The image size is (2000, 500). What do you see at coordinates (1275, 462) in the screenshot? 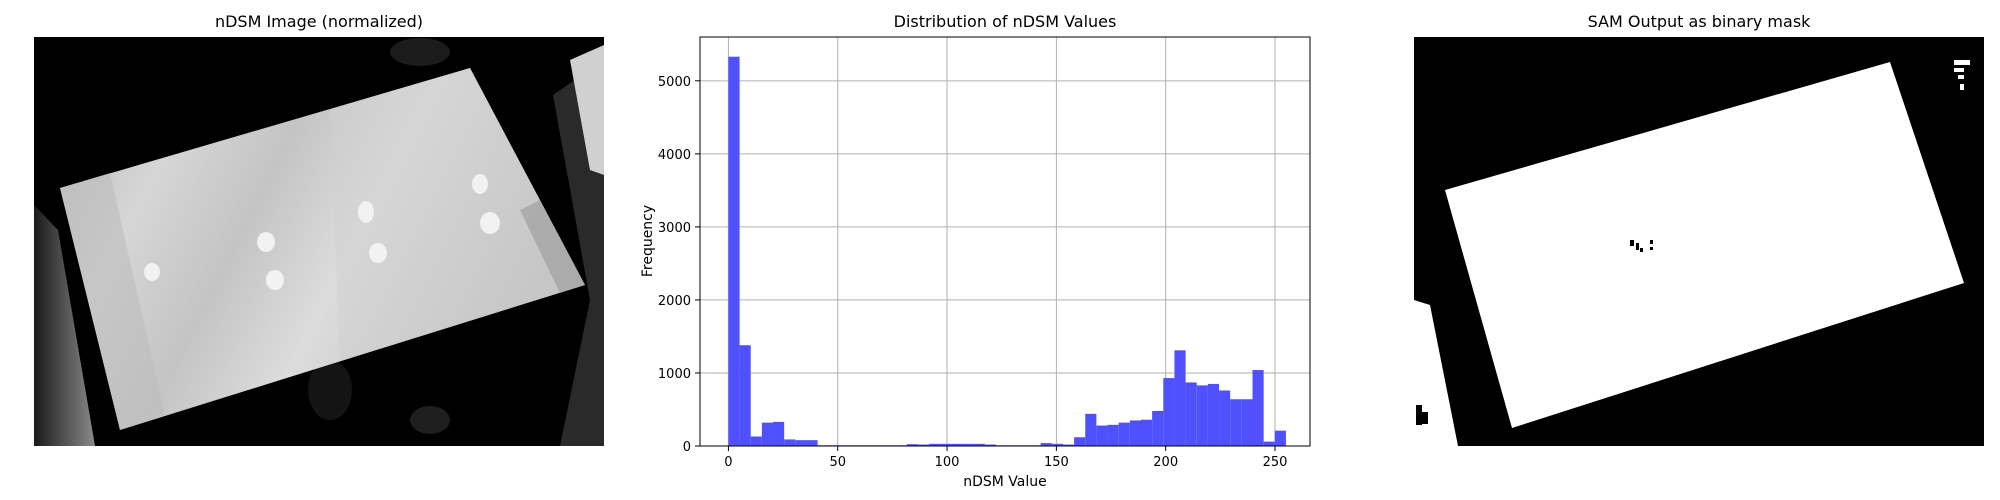
I see `x-tick-label: 250` at bounding box center [1275, 462].